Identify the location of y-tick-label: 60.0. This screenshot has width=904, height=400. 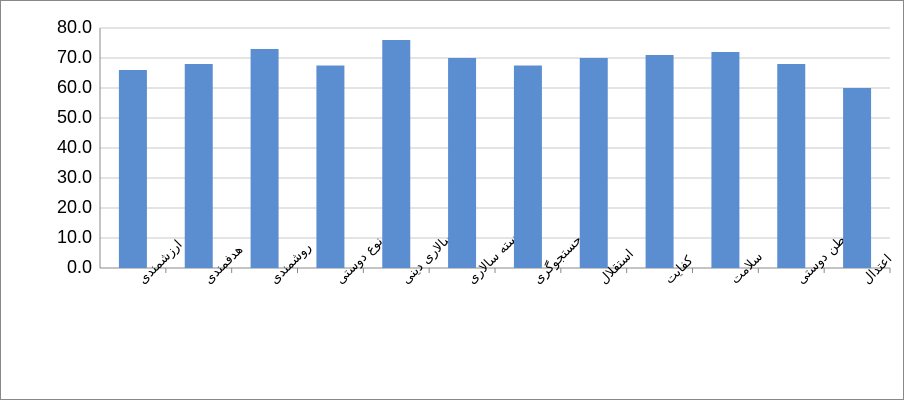
(74, 87).